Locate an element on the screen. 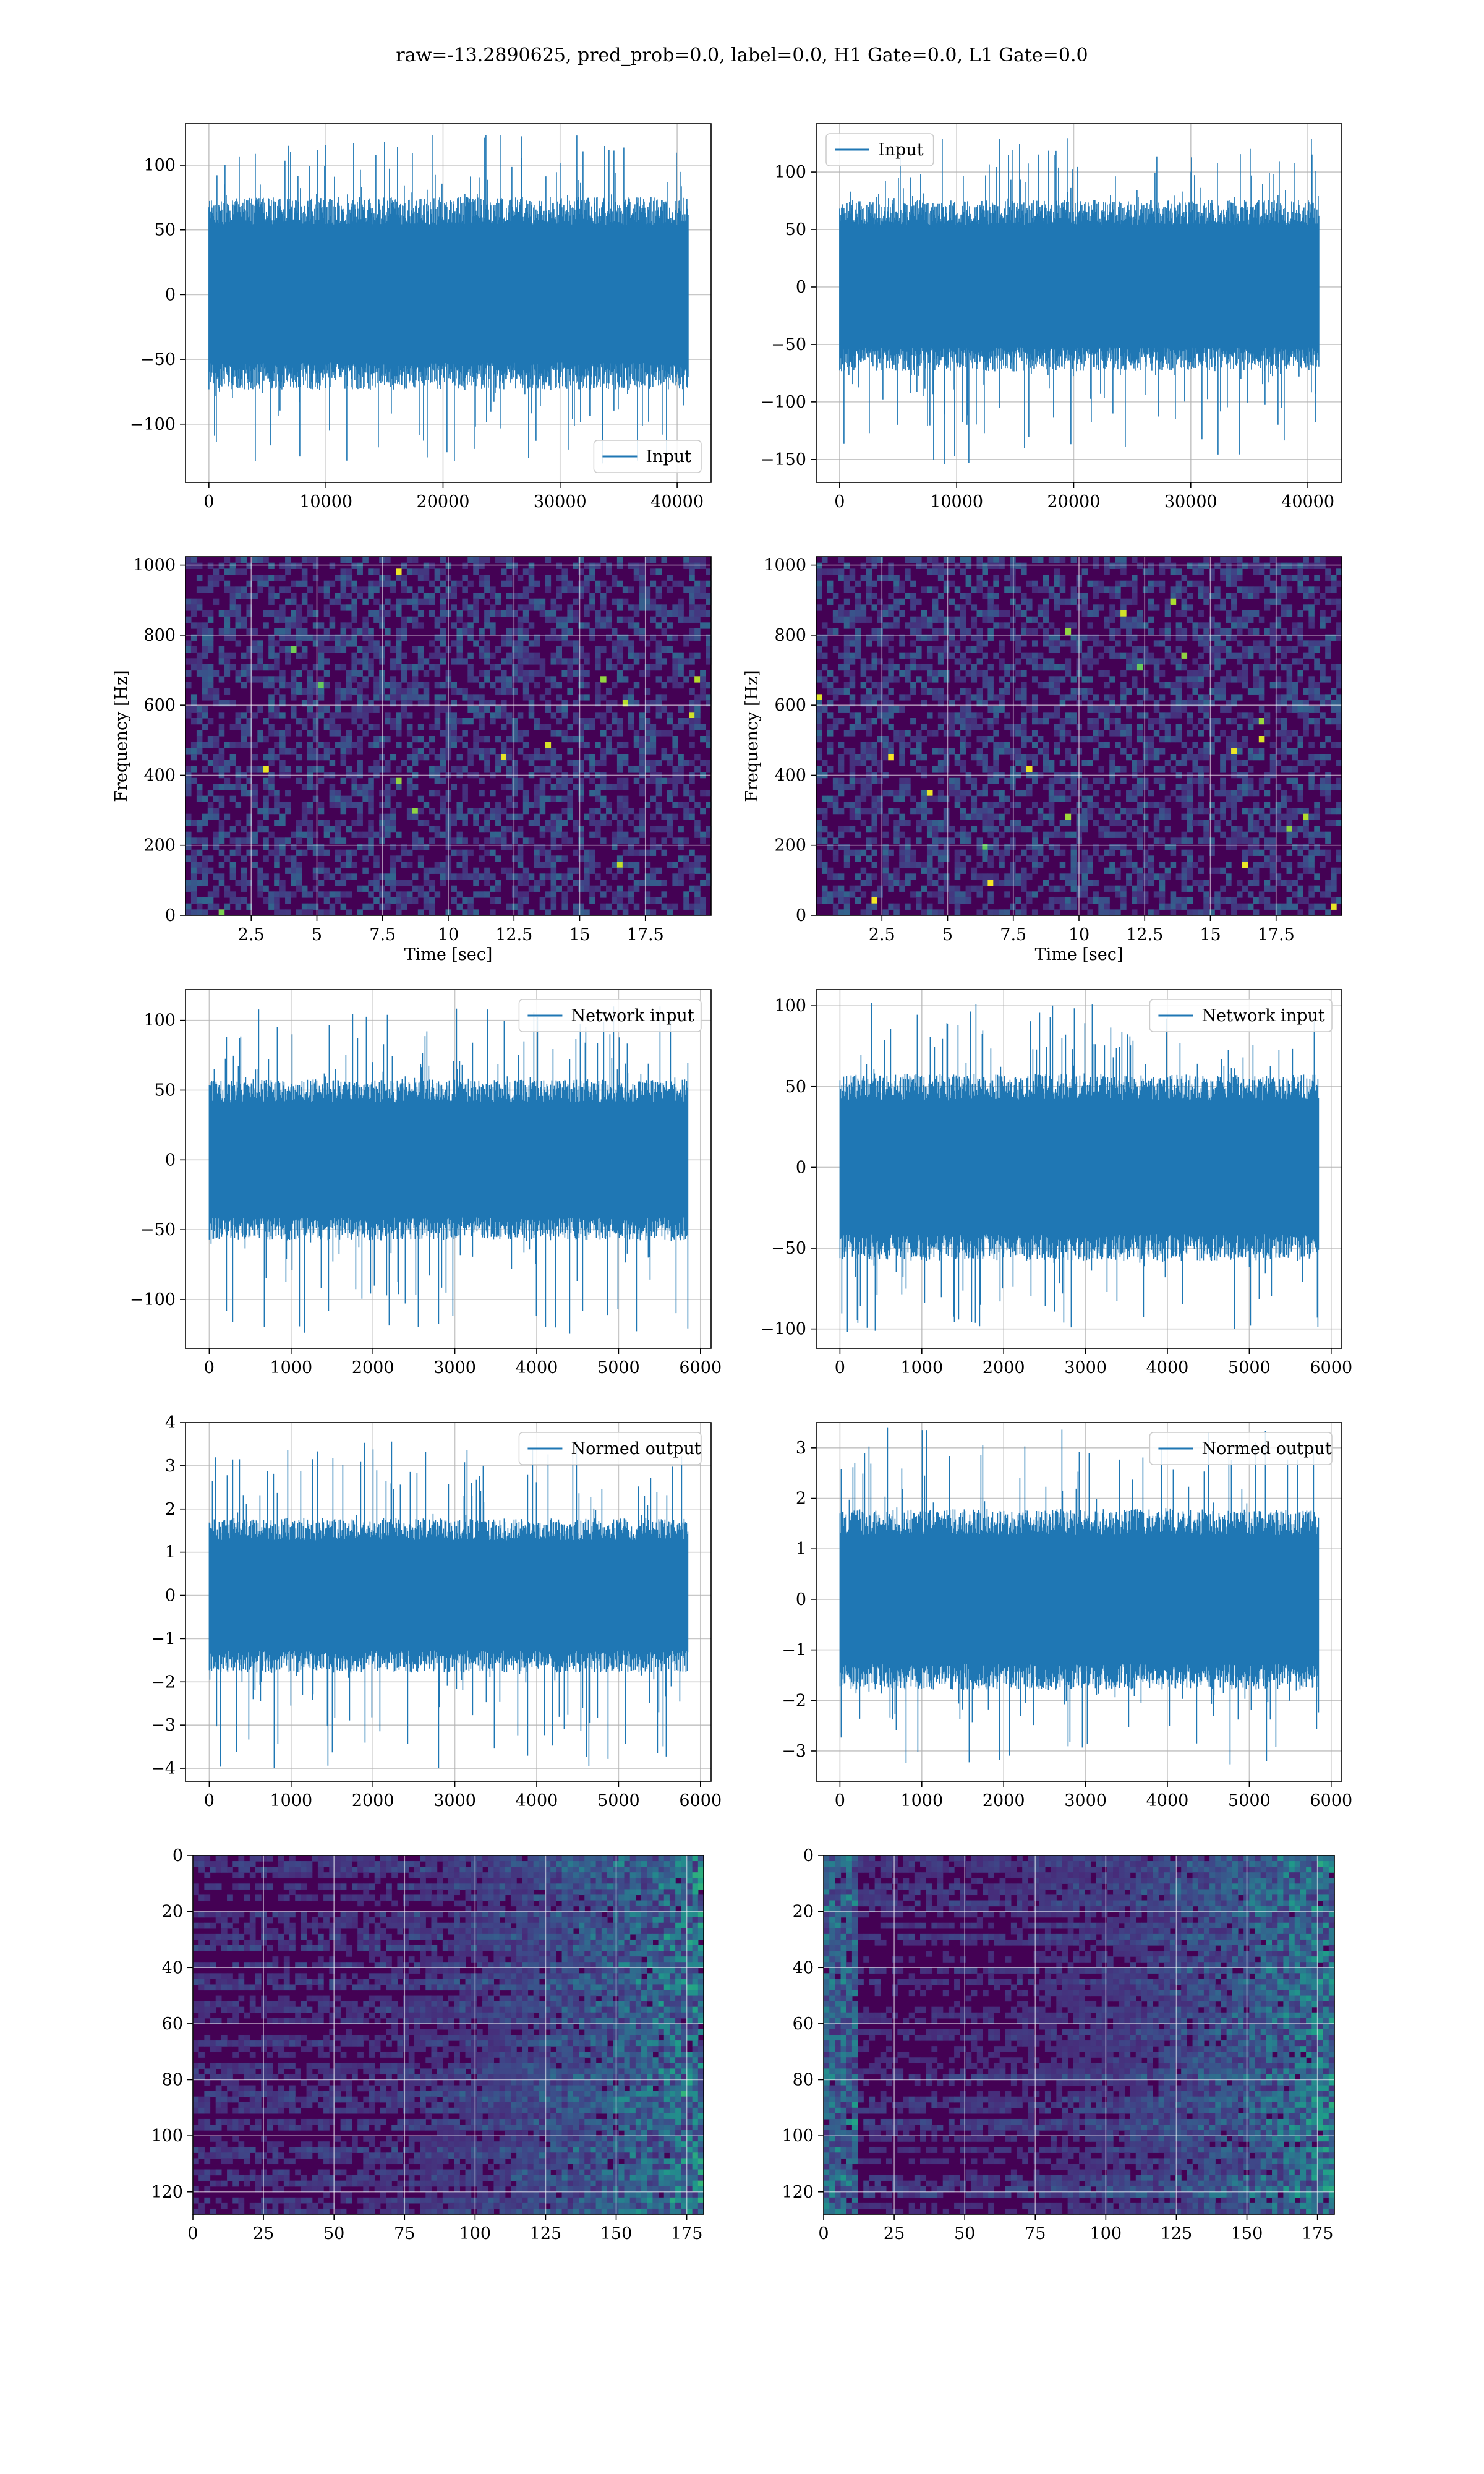 The image size is (1484, 2474). y-tick-label: −150 is located at coordinates (783, 459).